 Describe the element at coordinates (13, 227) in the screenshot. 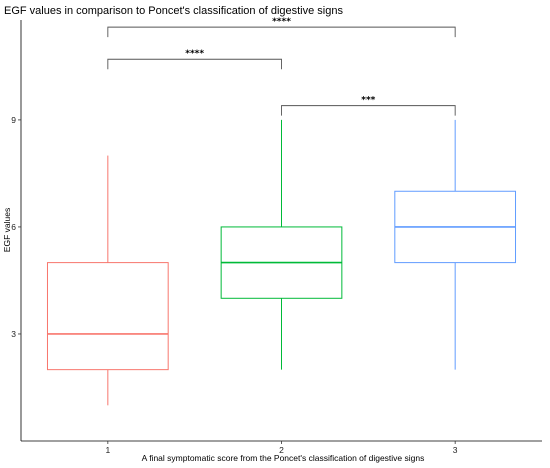

I see `y-tick-label: 6` at that location.